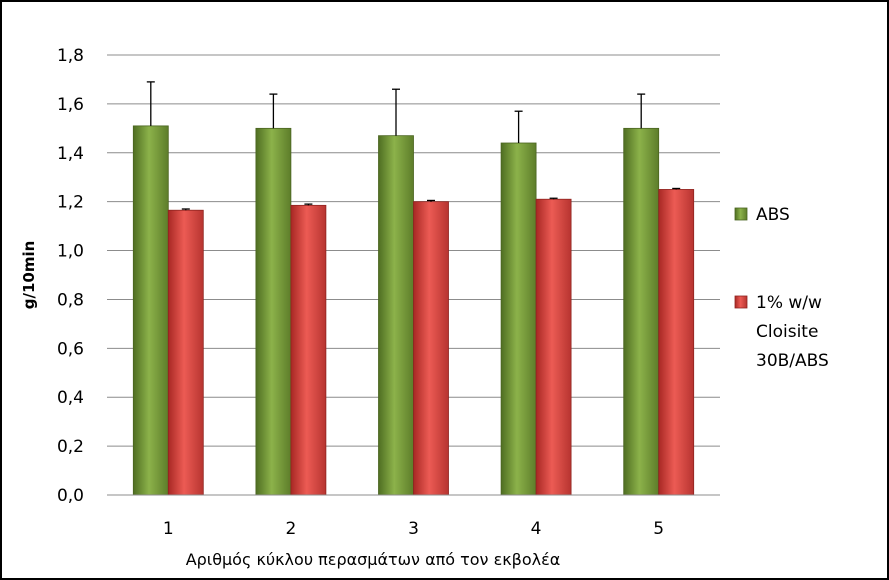 This screenshot has height=580, width=889. Describe the element at coordinates (781, 288) in the screenshot. I see `legend: ABS 1% w/w Cloisite 30B/ABS` at that location.